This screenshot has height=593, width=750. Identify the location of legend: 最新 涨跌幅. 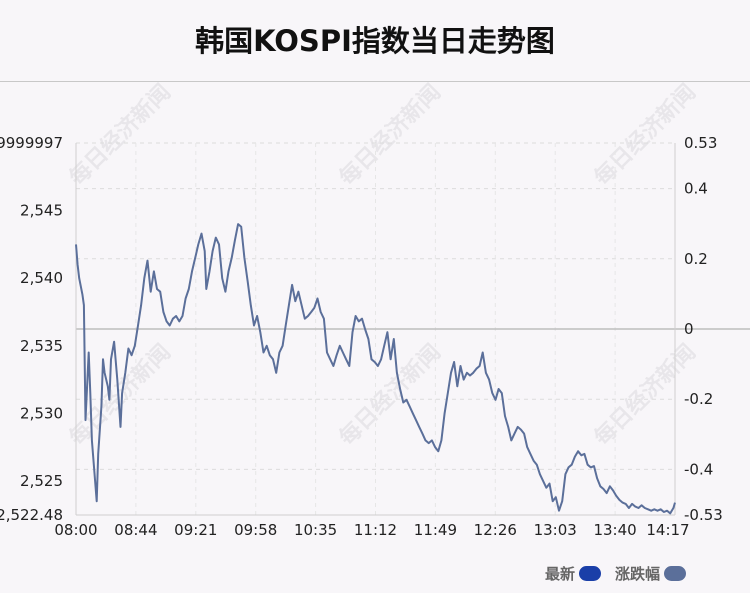
(608, 573).